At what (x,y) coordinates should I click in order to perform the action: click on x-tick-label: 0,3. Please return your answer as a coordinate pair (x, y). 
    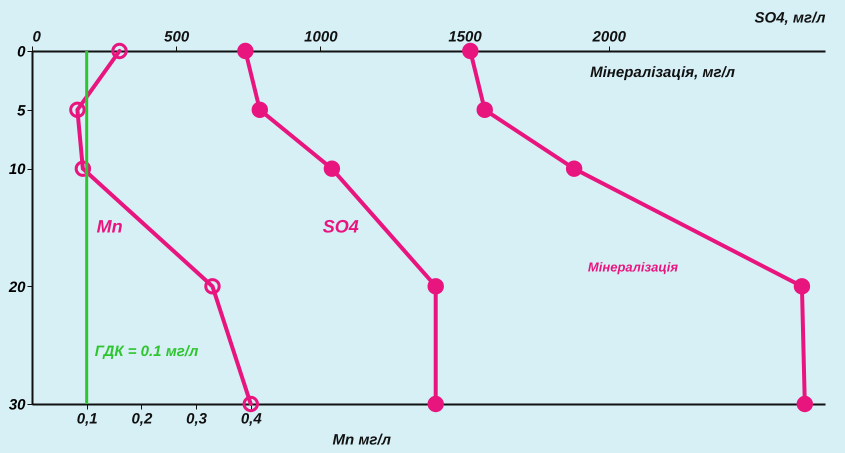
    Looking at the image, I should click on (197, 419).